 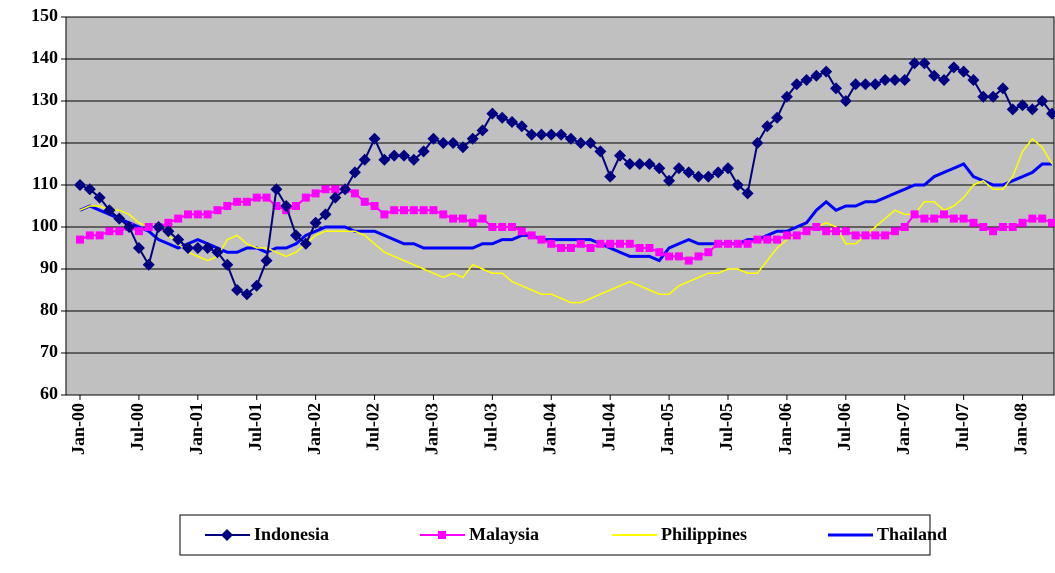 I want to click on legend-label: Philippines, so click(x=704, y=534).